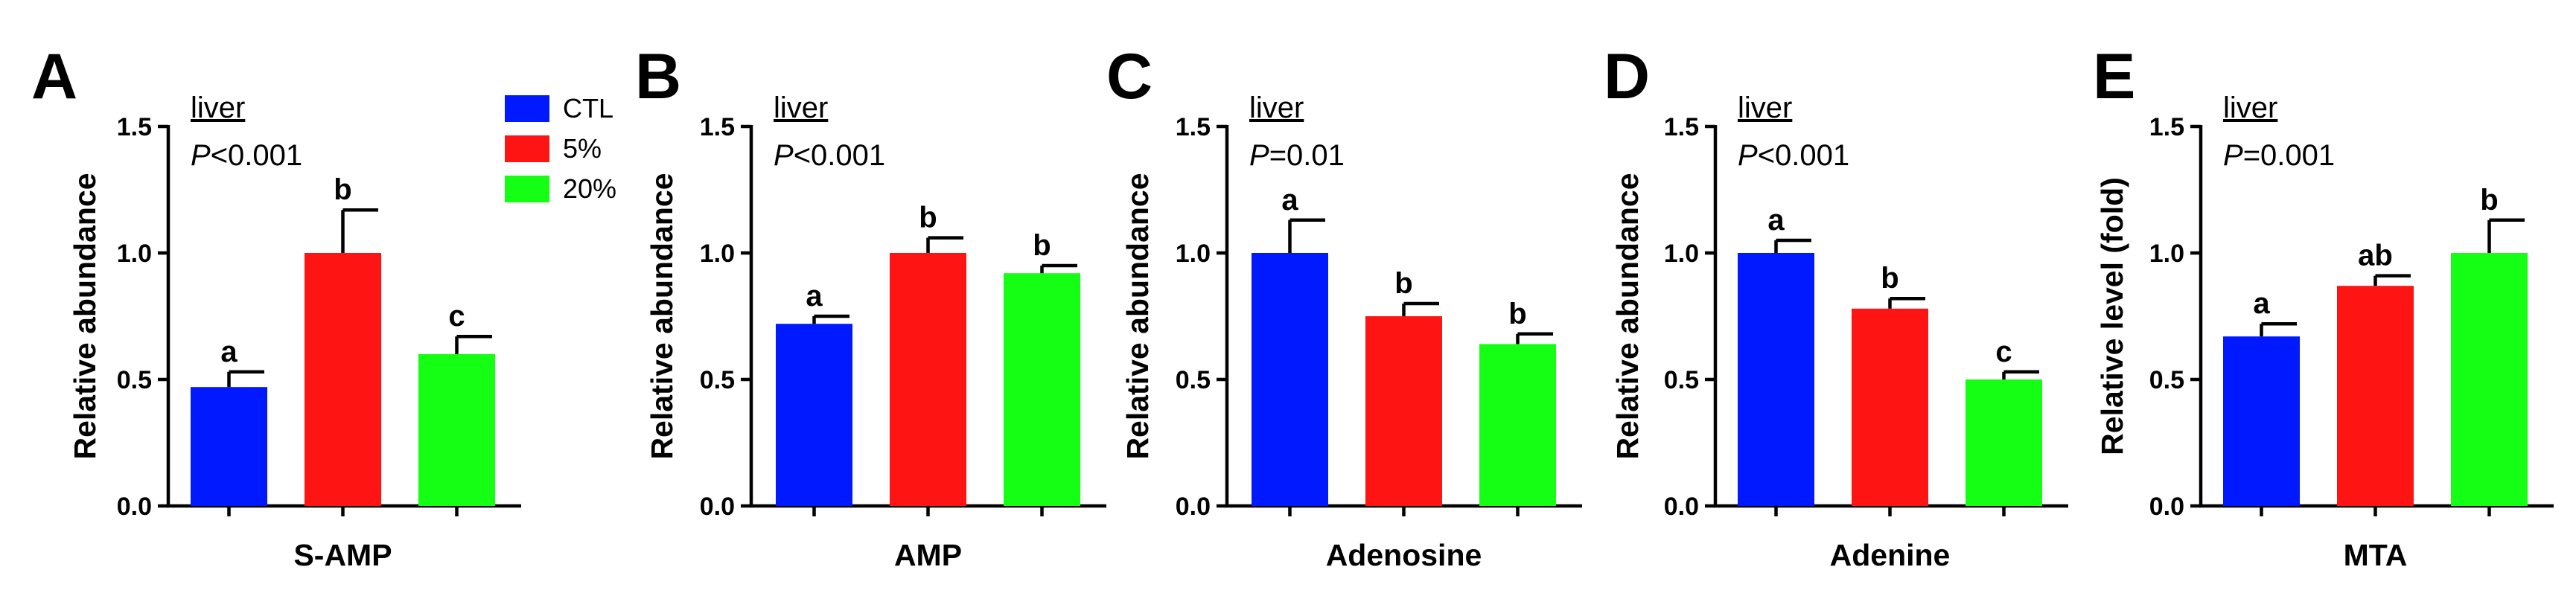  I want to click on panel-b-bar-20pct, so click(1042, 389).